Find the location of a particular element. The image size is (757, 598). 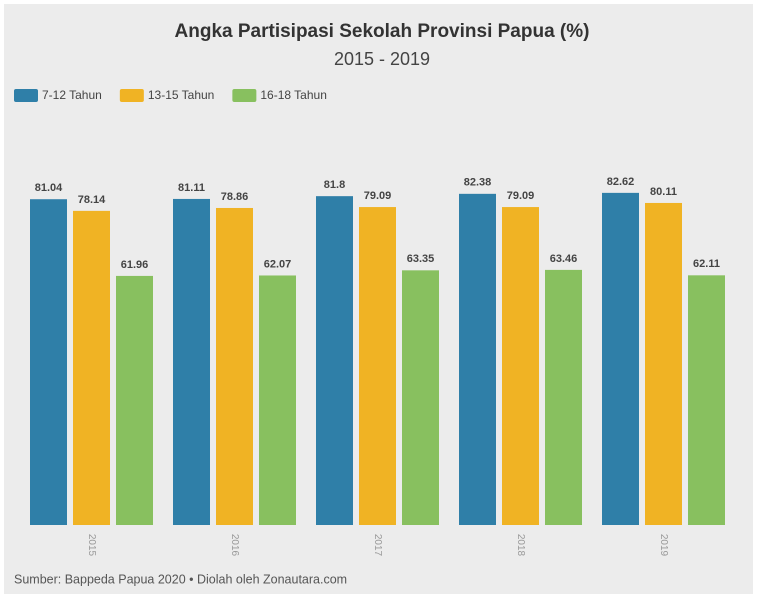

value-label: 81.04 is located at coordinates (49, 188).